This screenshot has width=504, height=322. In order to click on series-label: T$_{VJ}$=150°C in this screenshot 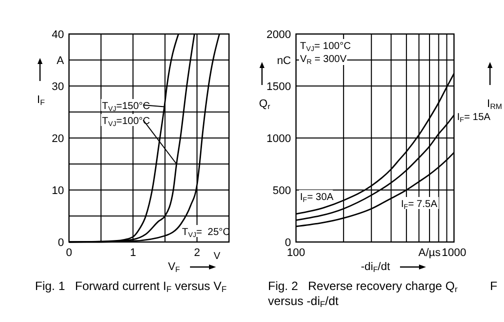, I will do `click(126, 107)`.